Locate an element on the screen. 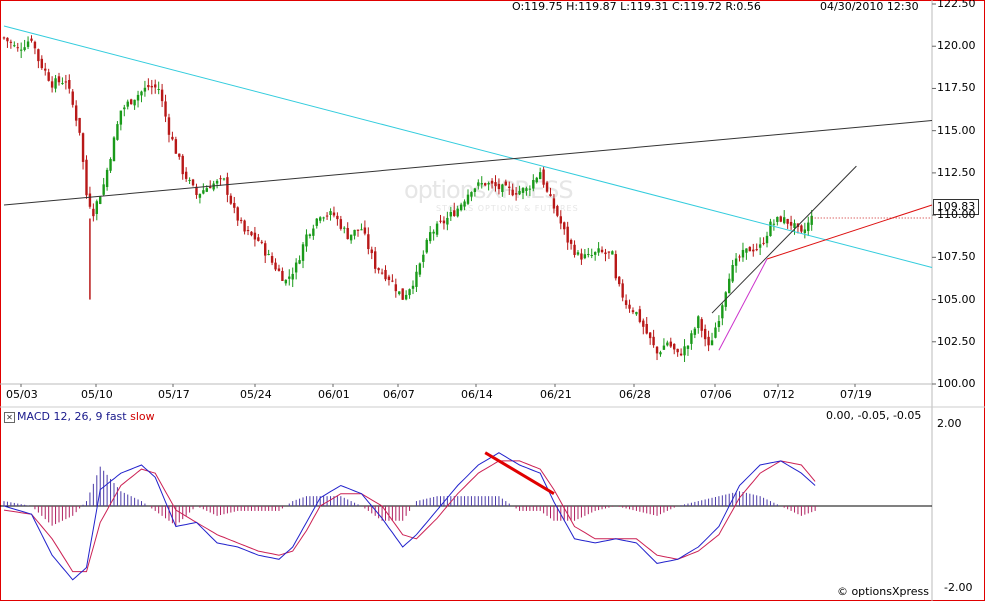 The image size is (985, 601). macd-label: MACD 12, 26, 9 fast is located at coordinates (74, 416).